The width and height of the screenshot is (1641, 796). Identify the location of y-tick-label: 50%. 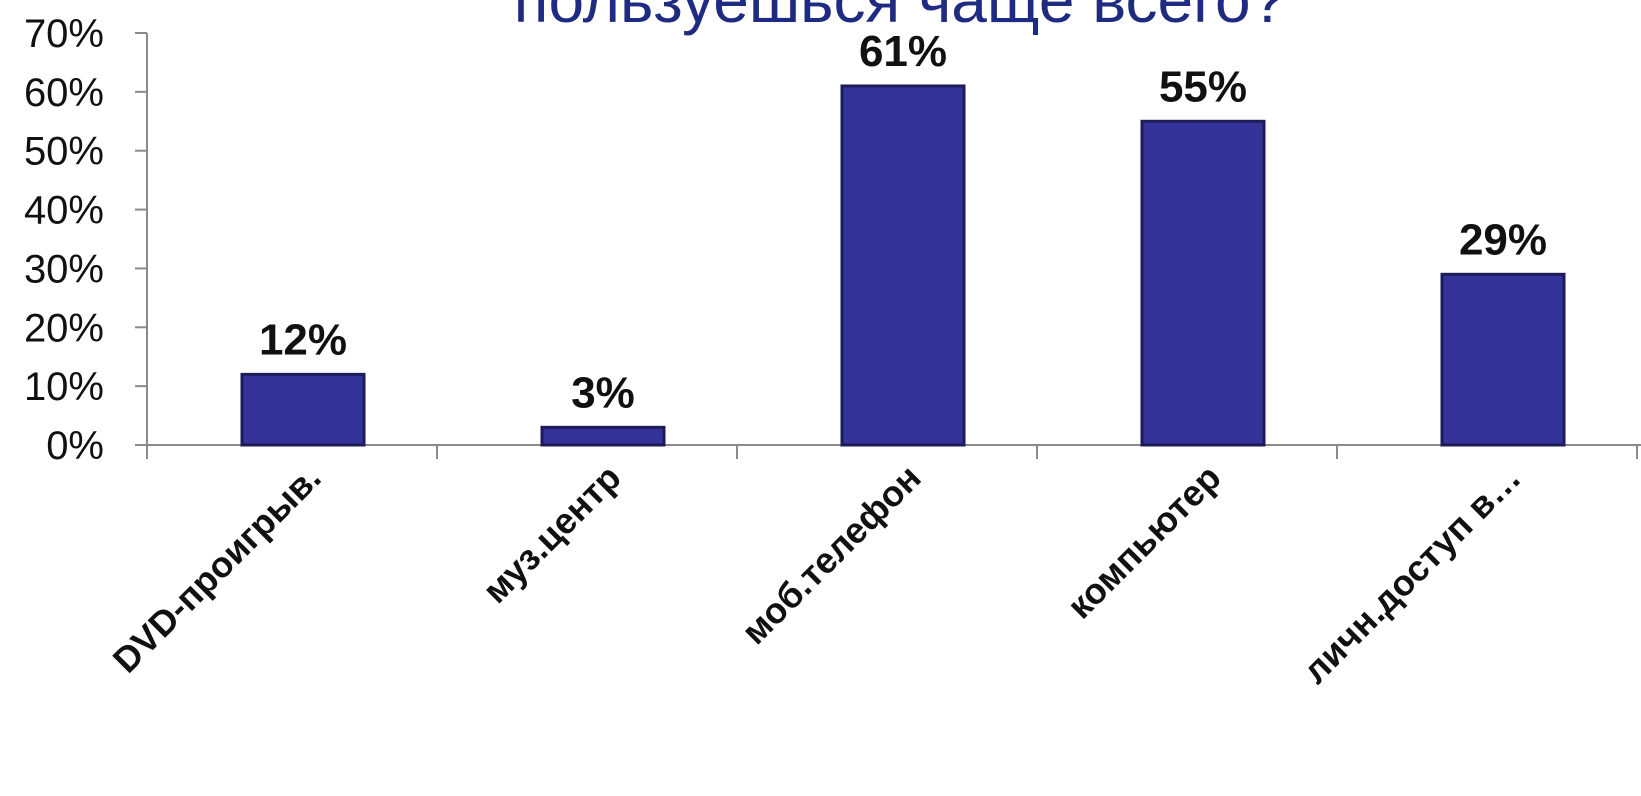
(64, 152).